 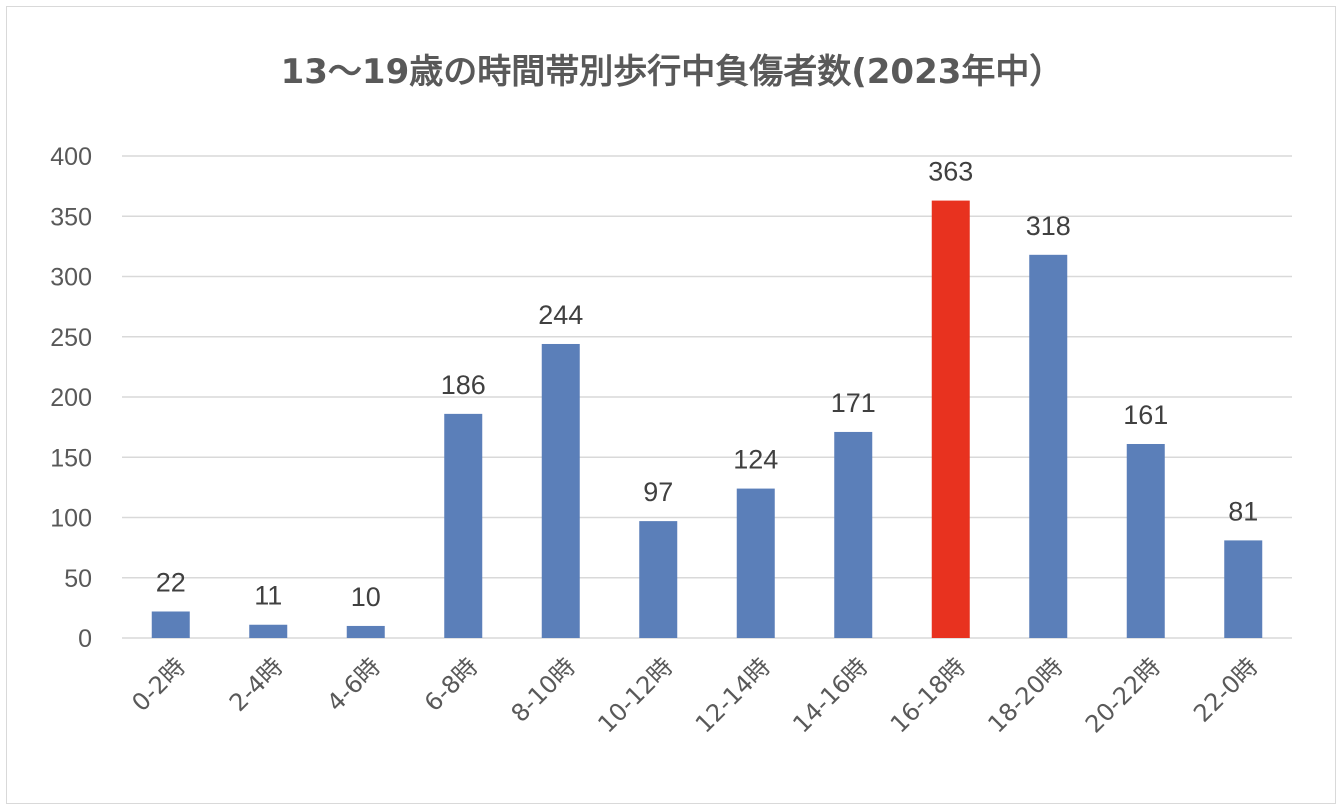 I want to click on data-label: 171, so click(x=853, y=403).